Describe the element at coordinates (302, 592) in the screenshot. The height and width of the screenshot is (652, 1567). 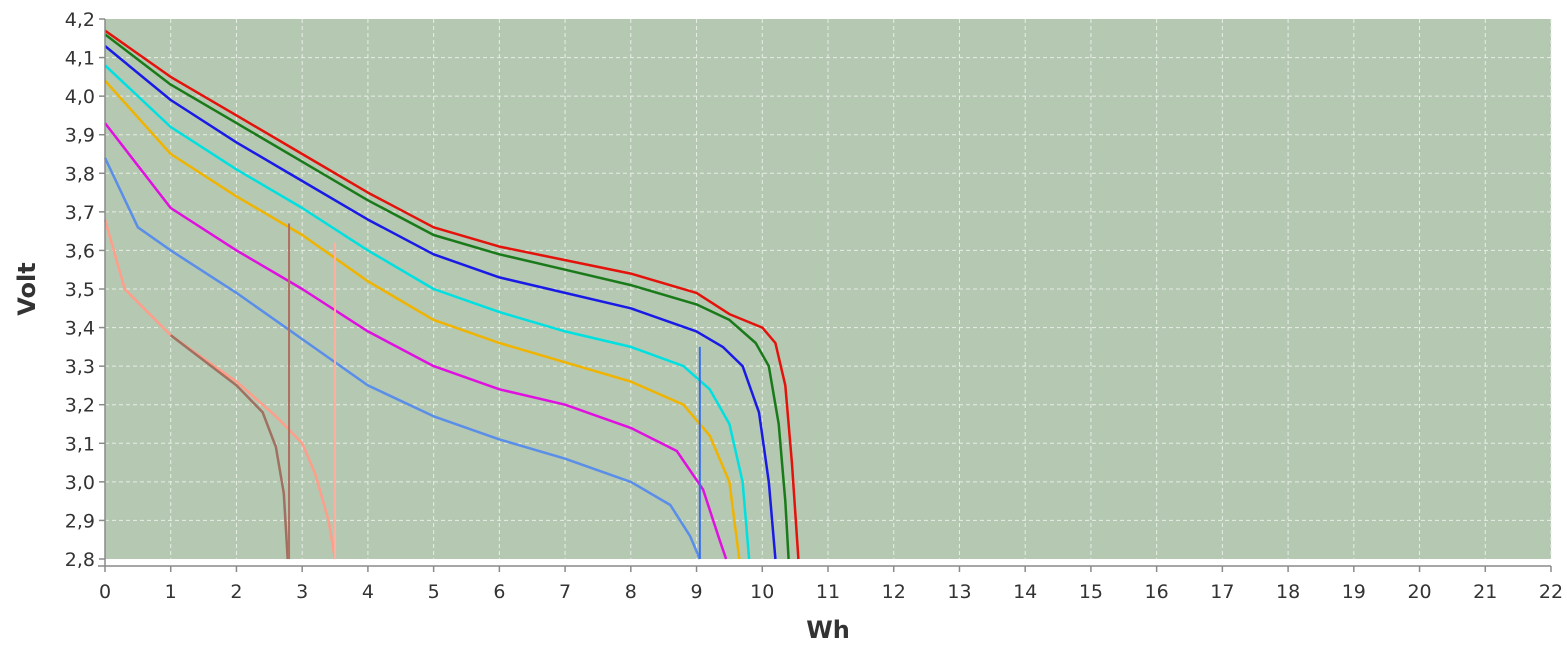
I see `x-tick-label: 3` at that location.